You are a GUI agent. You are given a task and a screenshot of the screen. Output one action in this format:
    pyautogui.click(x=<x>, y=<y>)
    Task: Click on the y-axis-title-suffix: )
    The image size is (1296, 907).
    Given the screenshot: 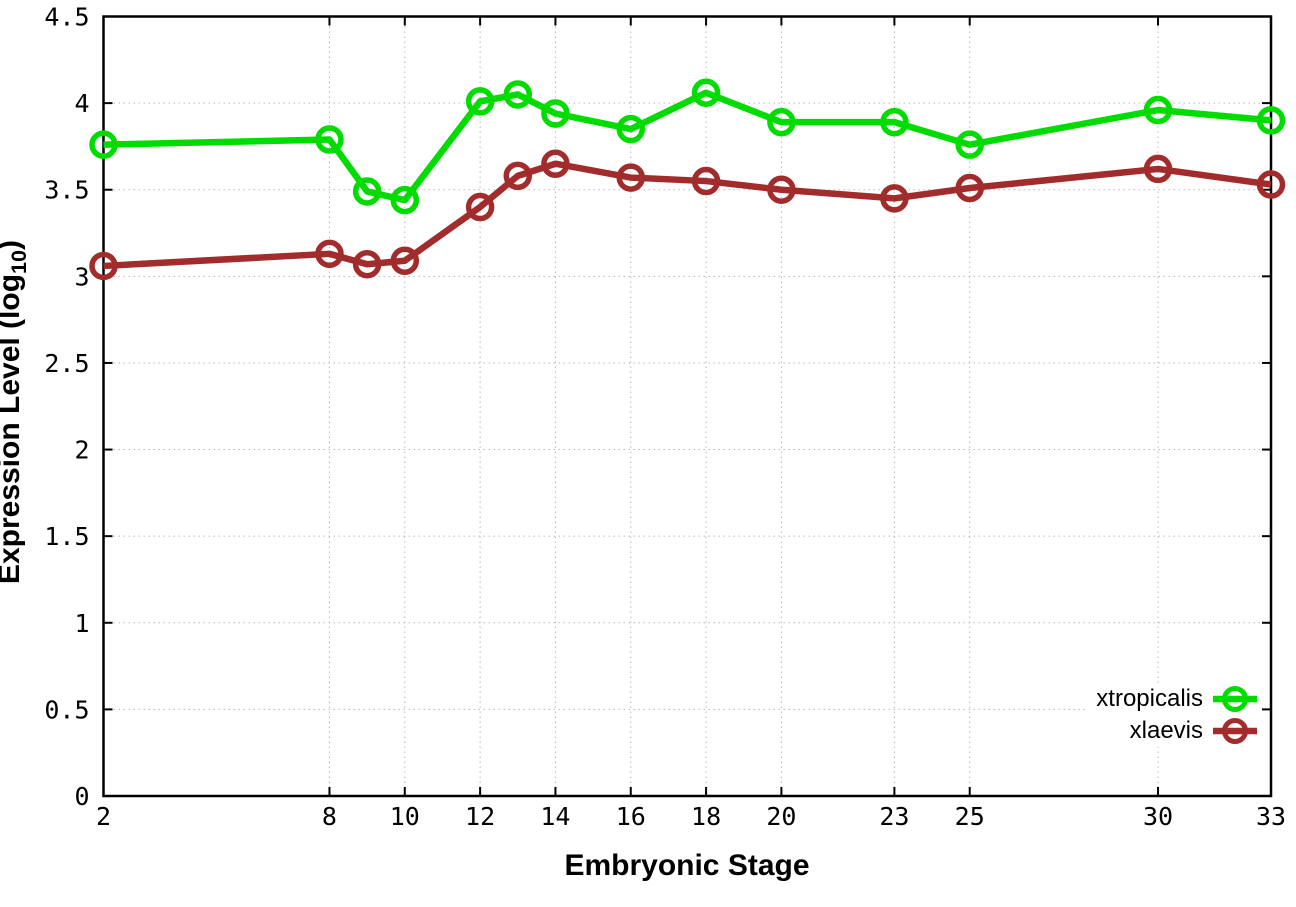 What is the action you would take?
    pyautogui.click(x=13, y=245)
    